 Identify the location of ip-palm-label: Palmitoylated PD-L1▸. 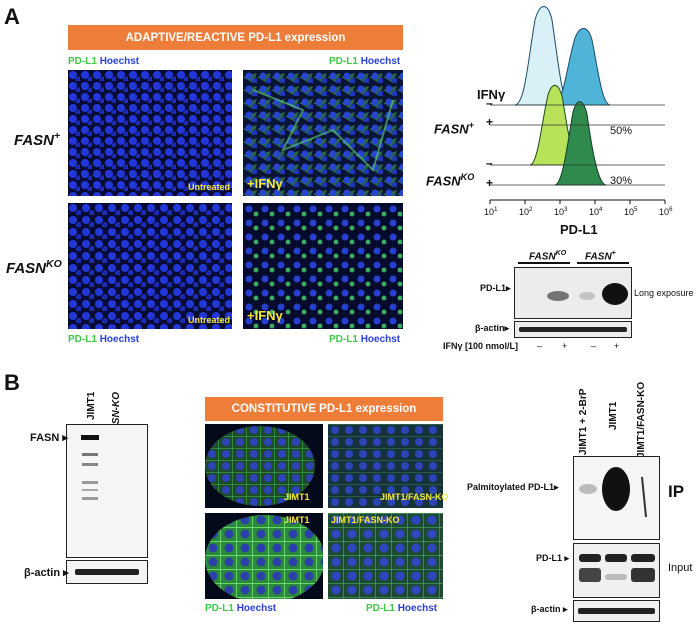
(513, 487).